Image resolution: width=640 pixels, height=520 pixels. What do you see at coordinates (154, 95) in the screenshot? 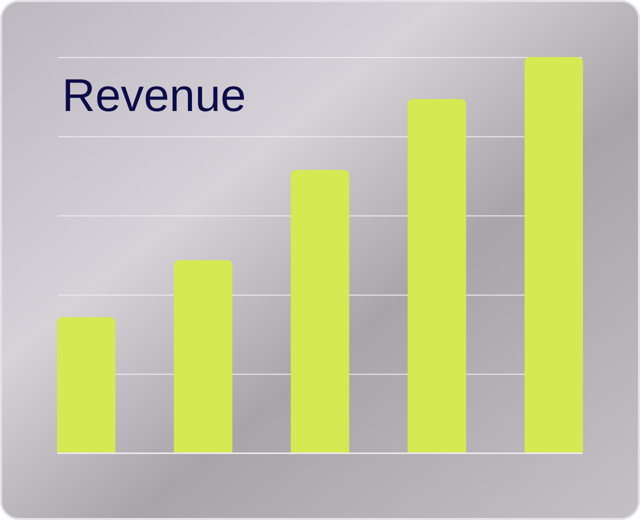
I see `chart-title: Revenue` at bounding box center [154, 95].